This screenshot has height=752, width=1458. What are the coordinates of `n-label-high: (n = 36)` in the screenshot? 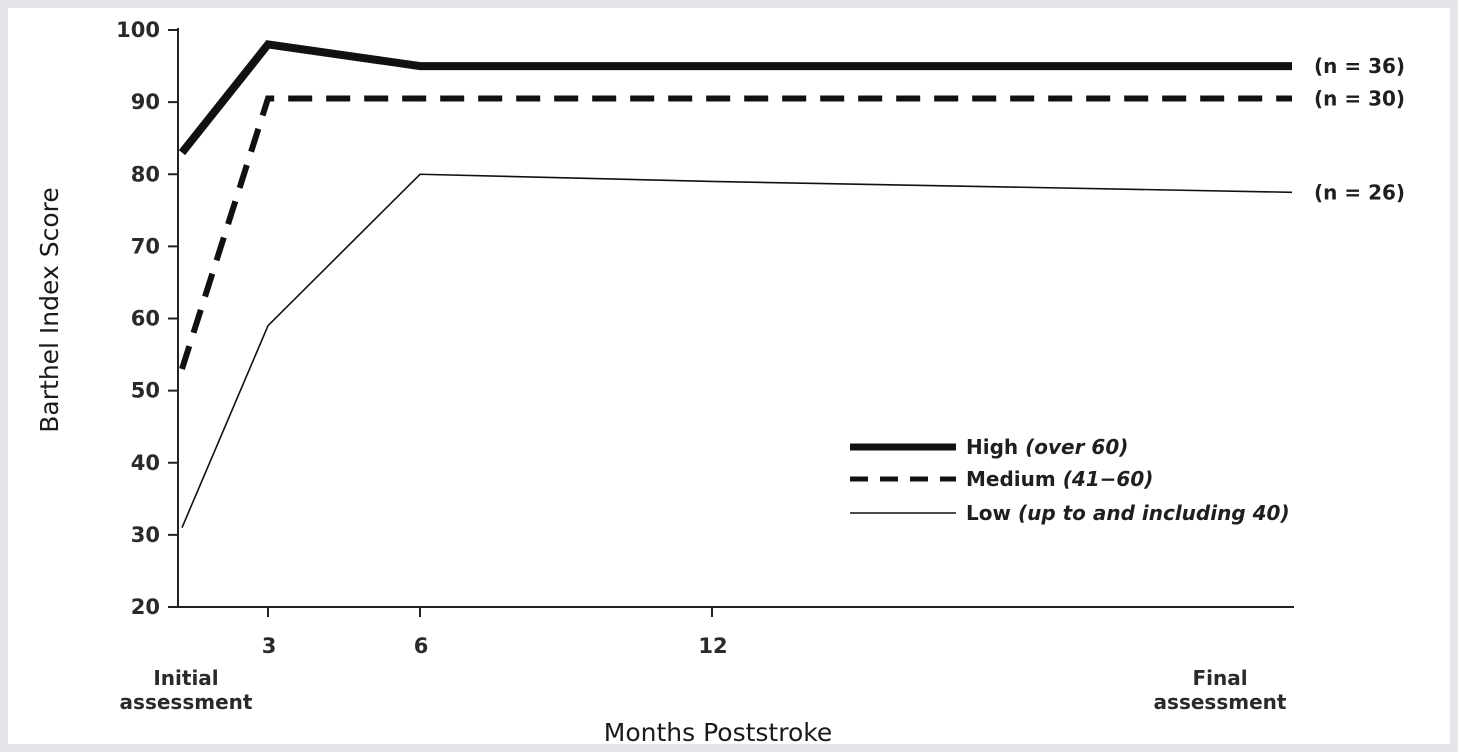 It's located at (1359, 66).